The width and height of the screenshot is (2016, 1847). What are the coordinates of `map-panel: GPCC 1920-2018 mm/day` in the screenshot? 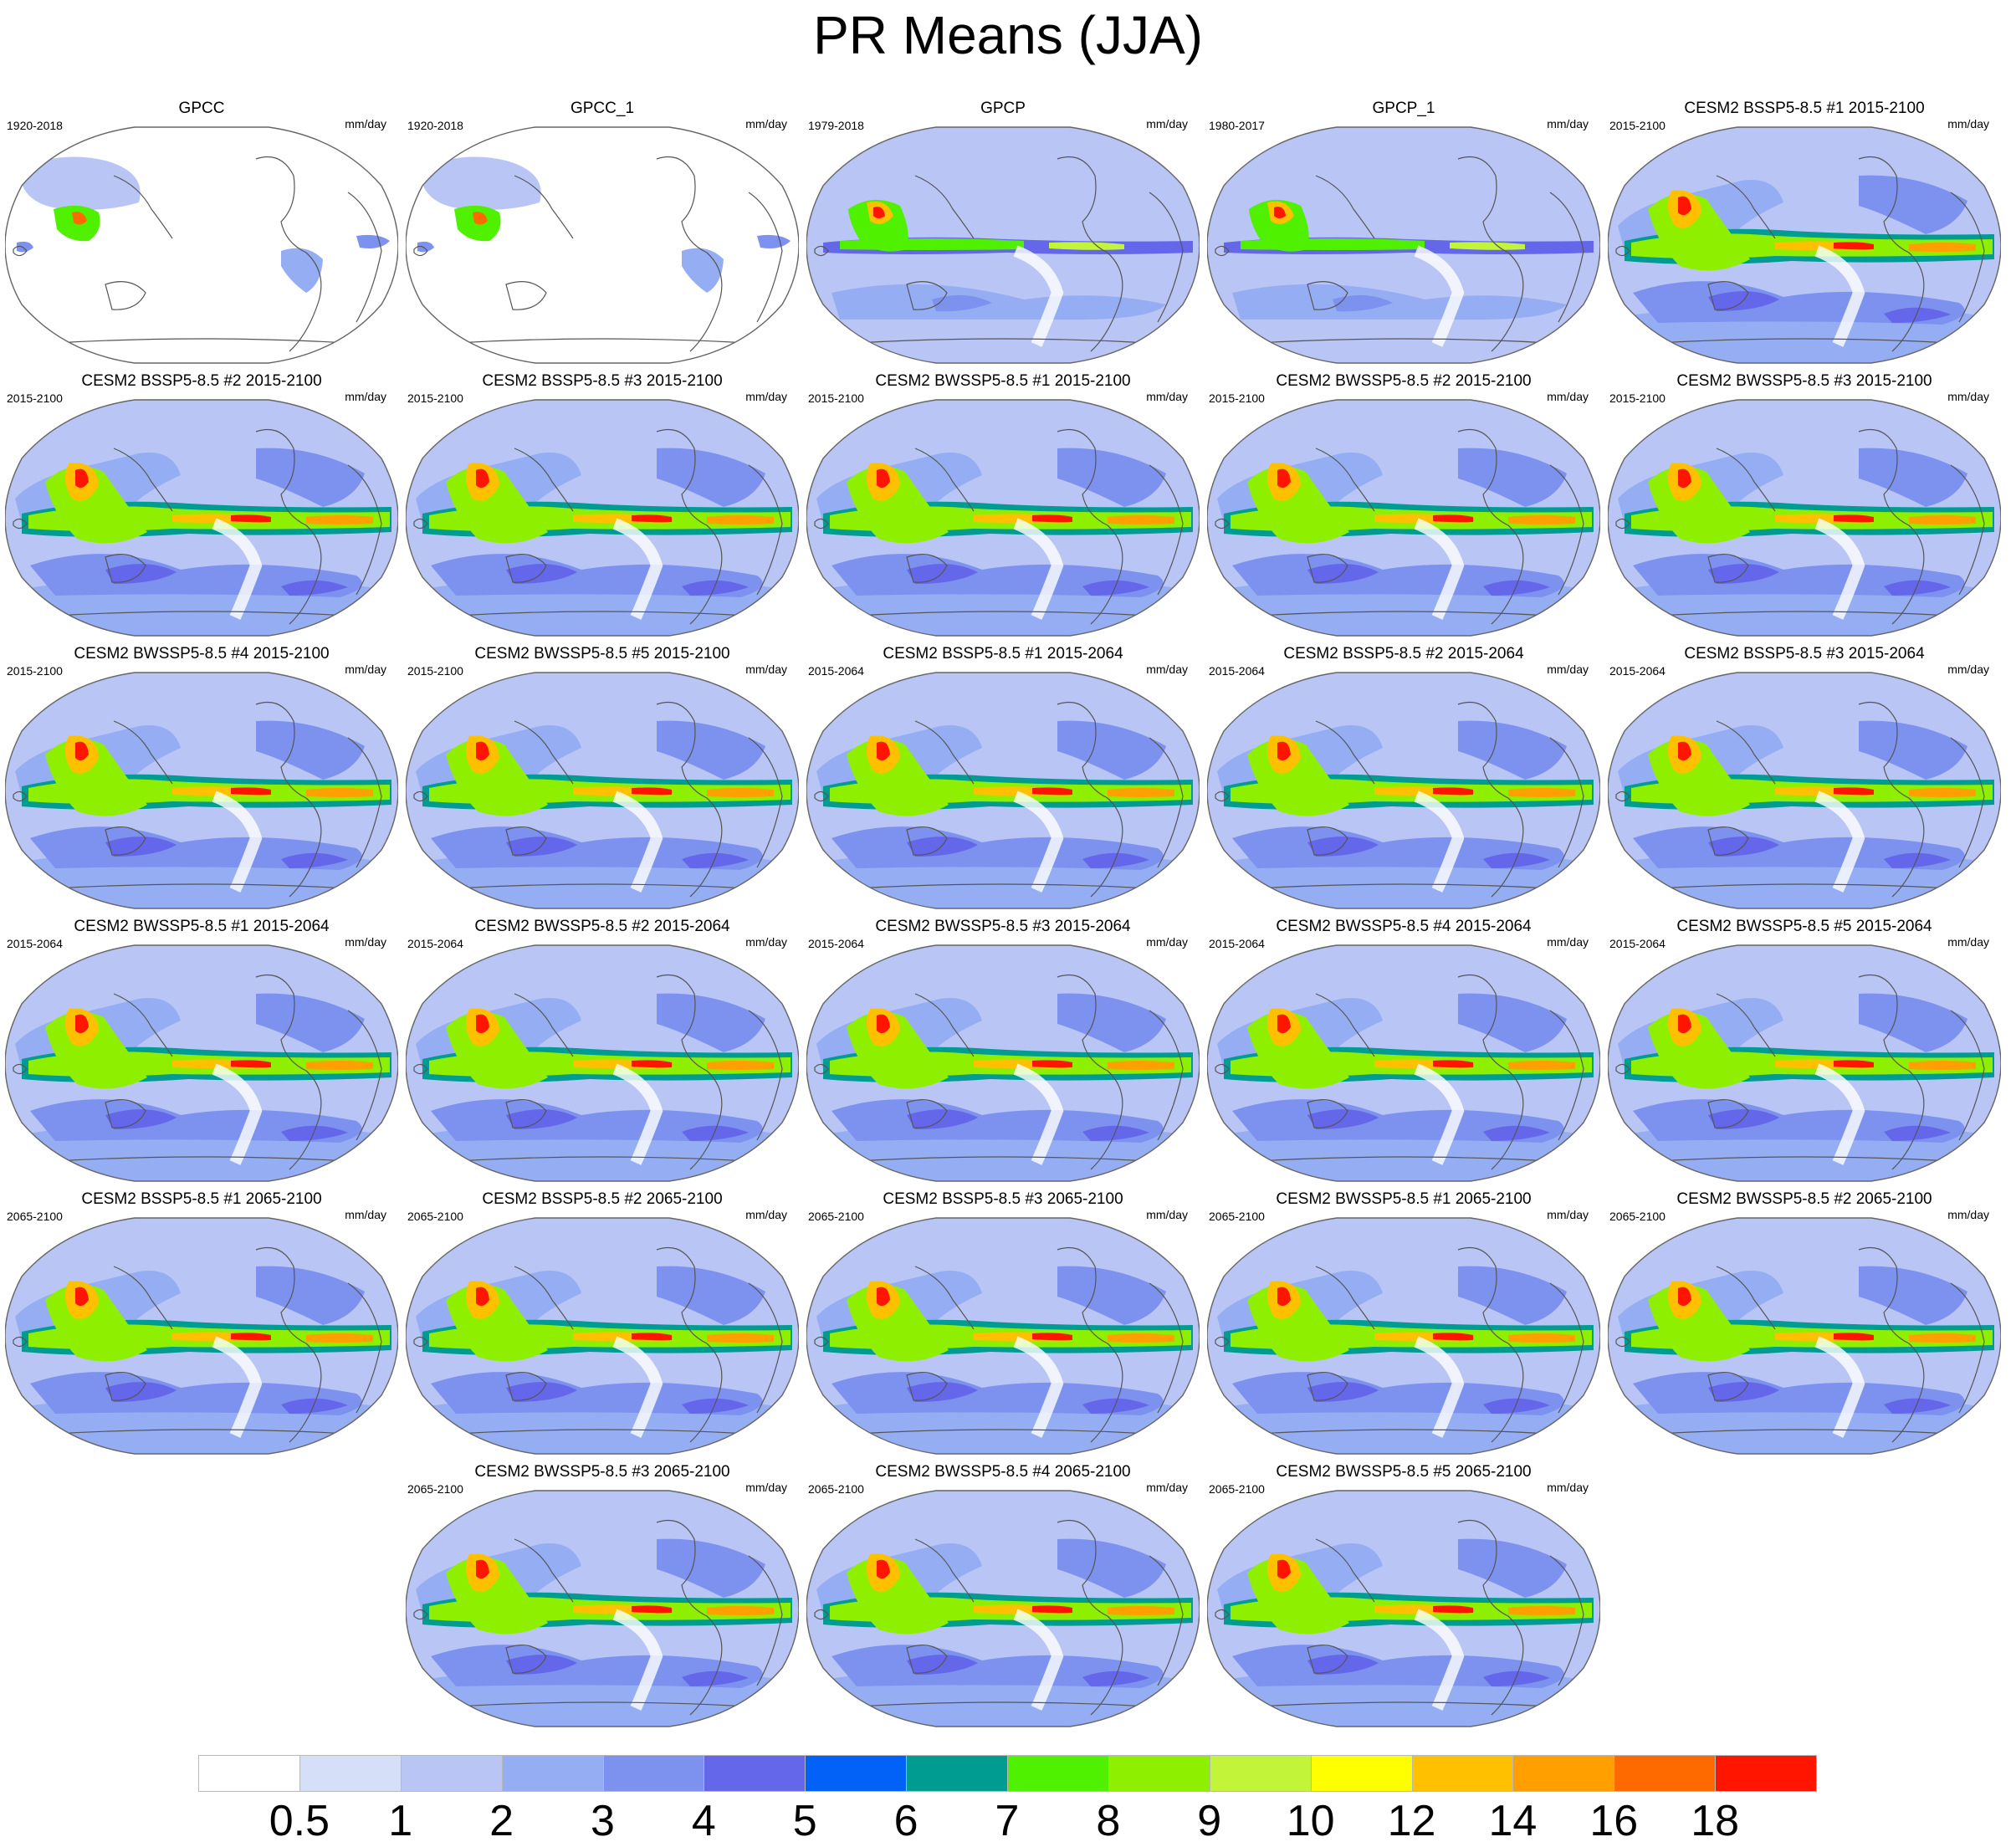 It's located at (201, 232).